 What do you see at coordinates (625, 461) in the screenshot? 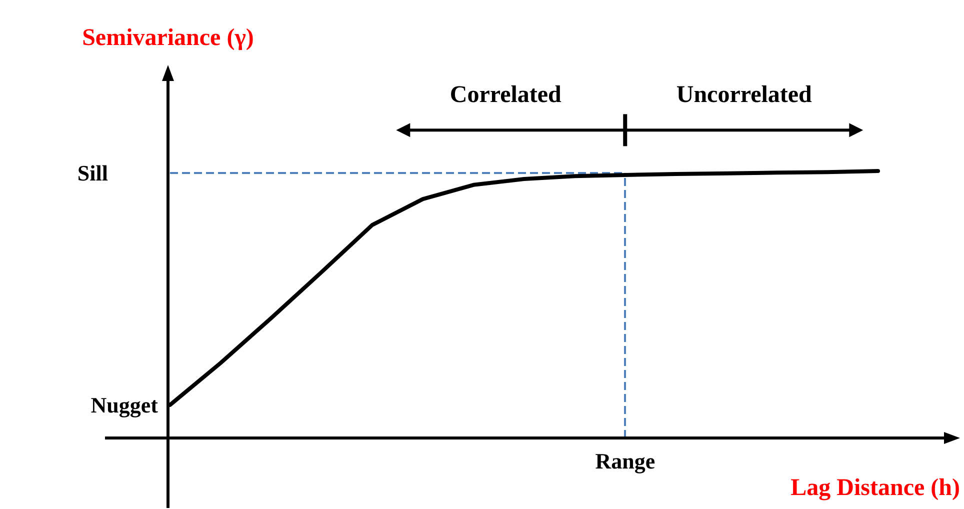
I see `text: Range` at bounding box center [625, 461].